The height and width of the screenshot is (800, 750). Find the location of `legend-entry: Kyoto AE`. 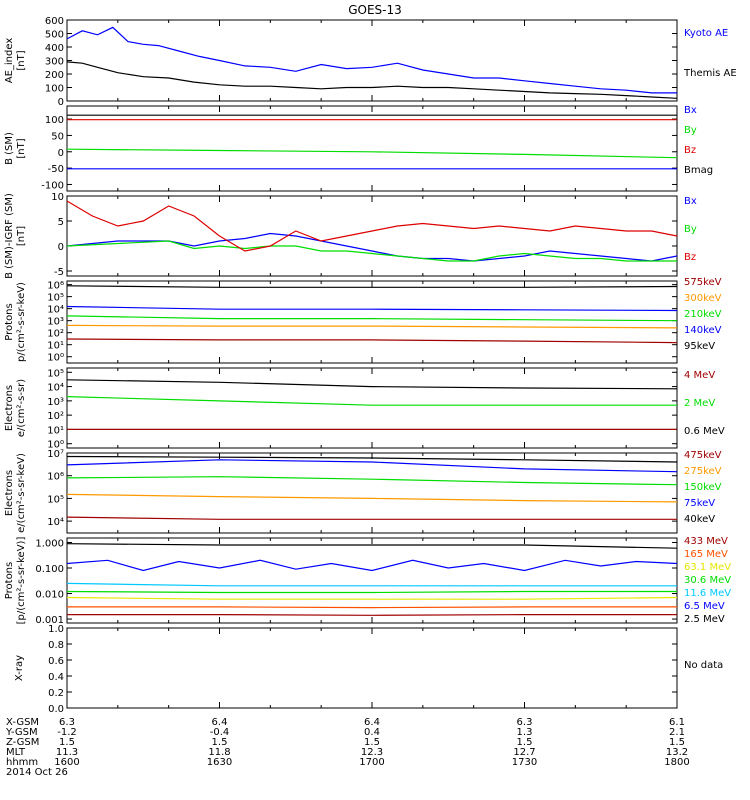

legend-entry: Kyoto AE is located at coordinates (706, 33).